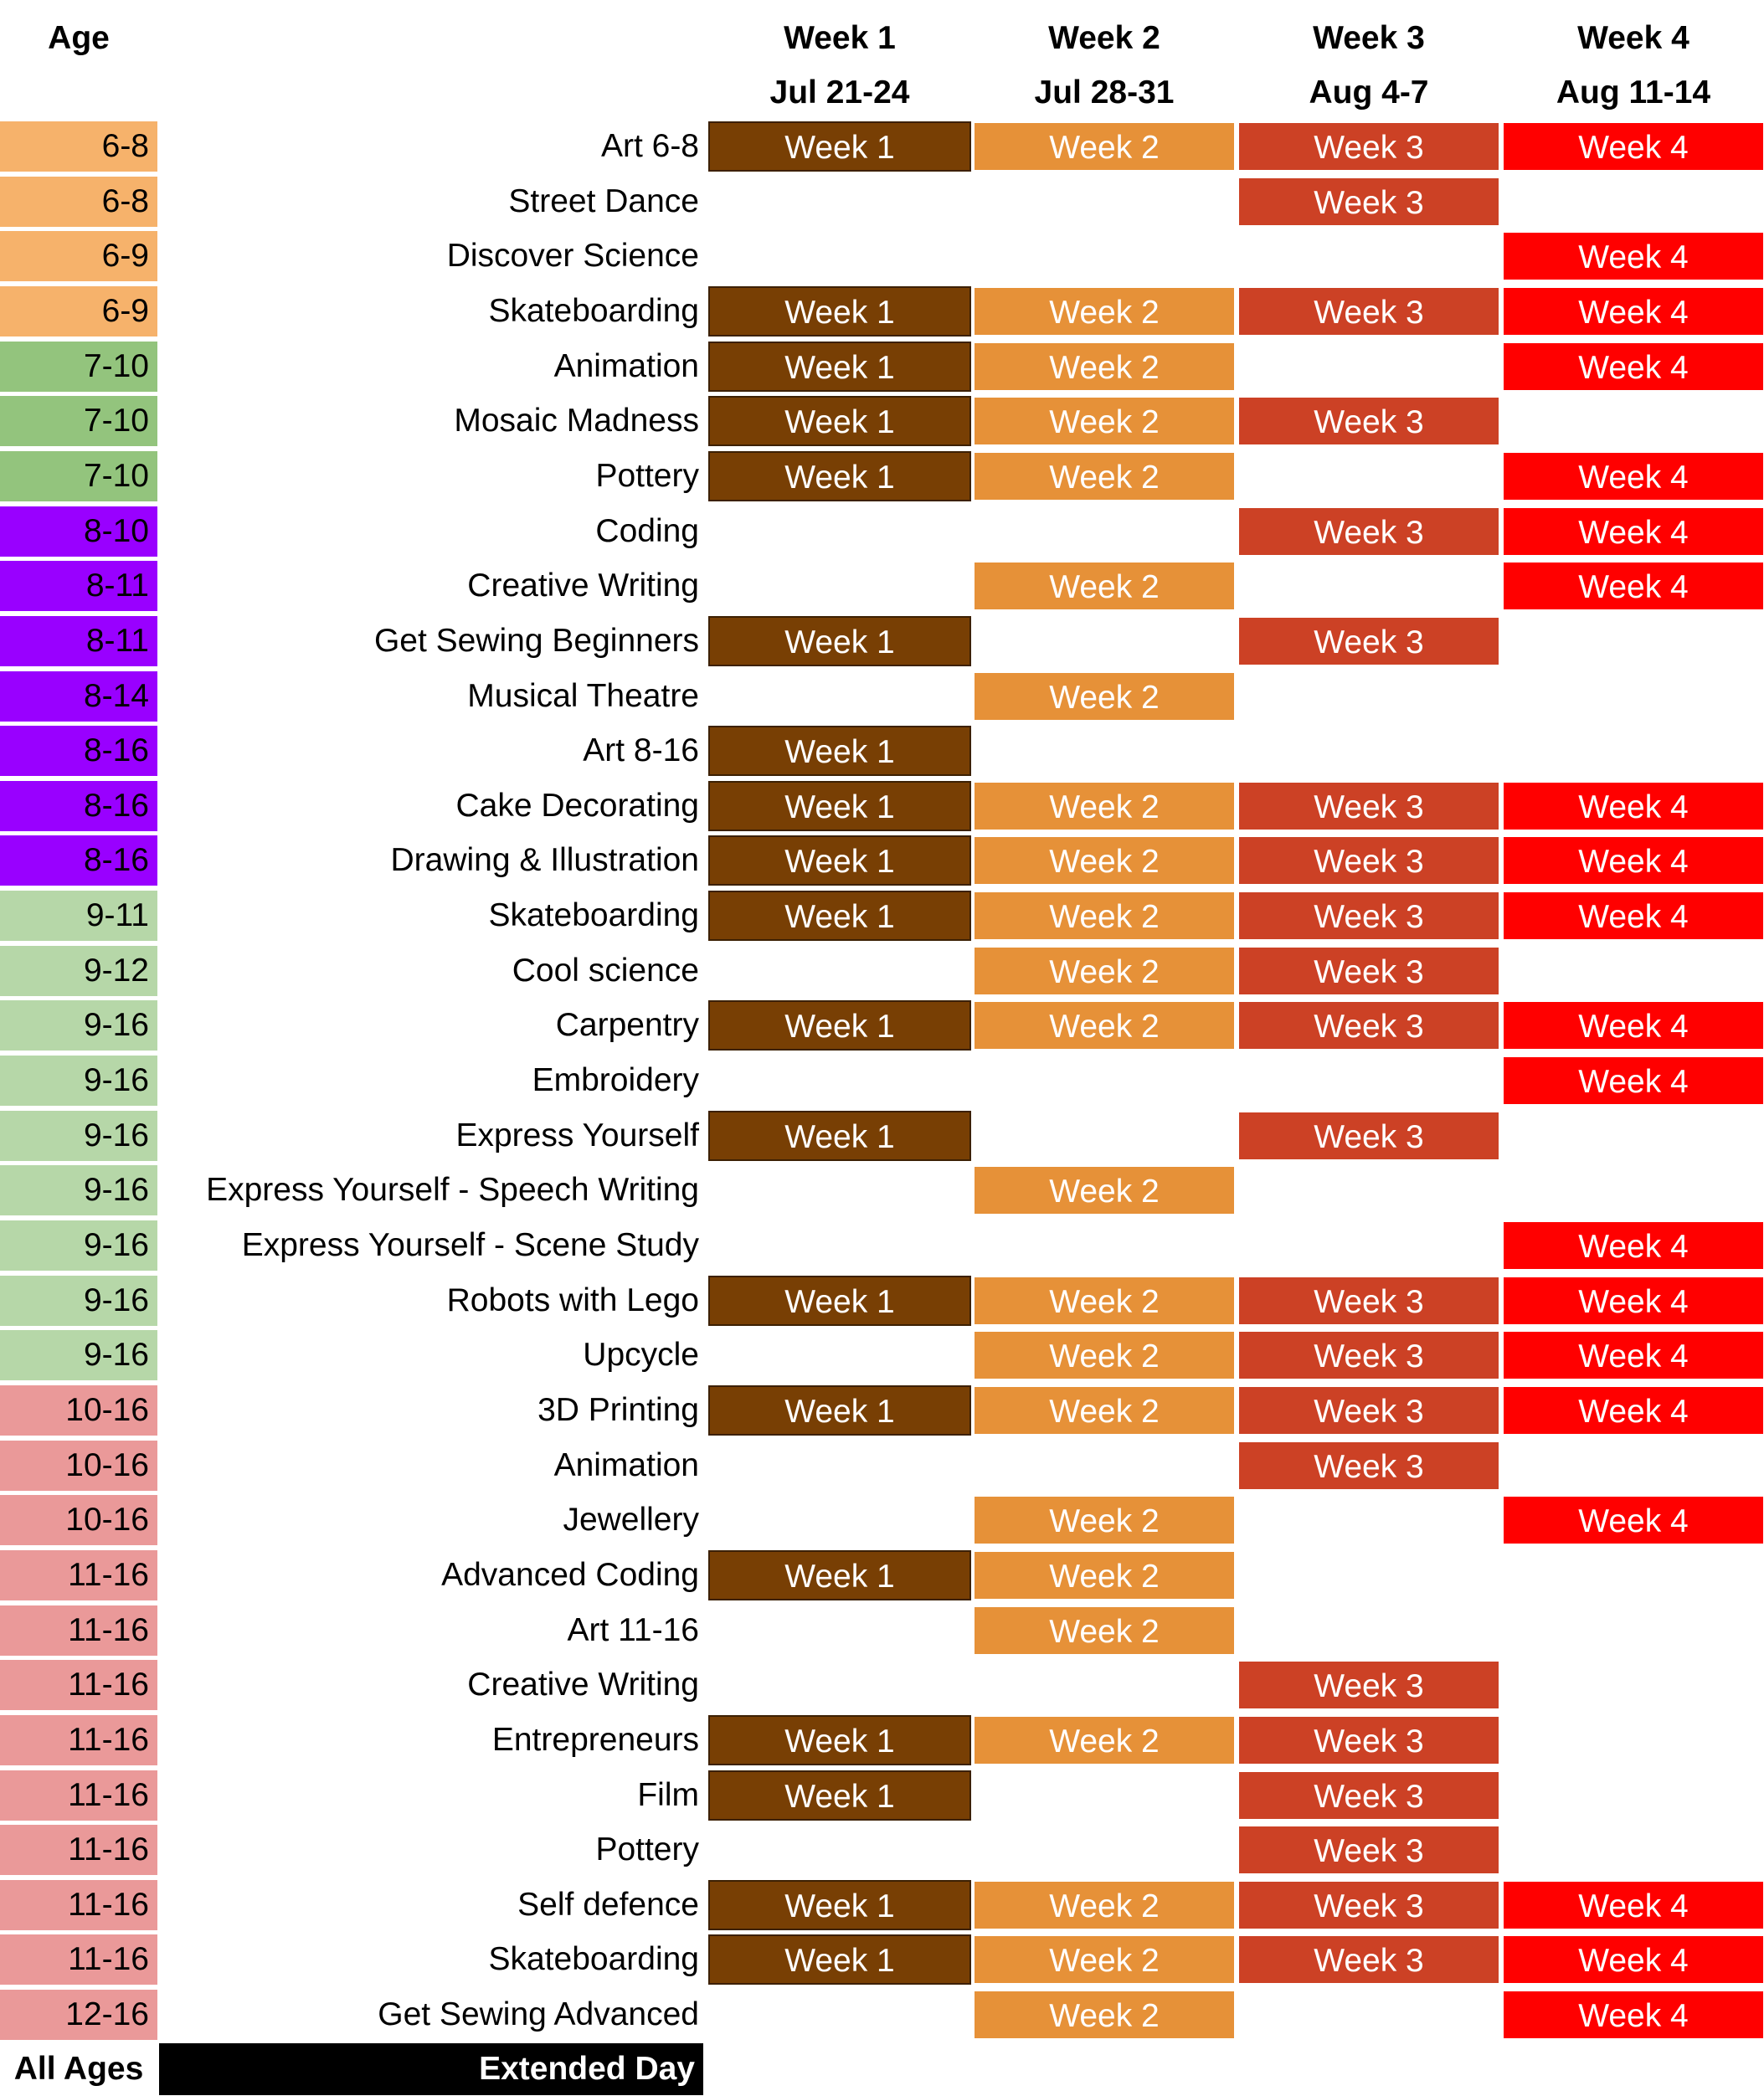 This screenshot has height=2096, width=1764. I want to click on week-2-header: Week 2, so click(1104, 38).